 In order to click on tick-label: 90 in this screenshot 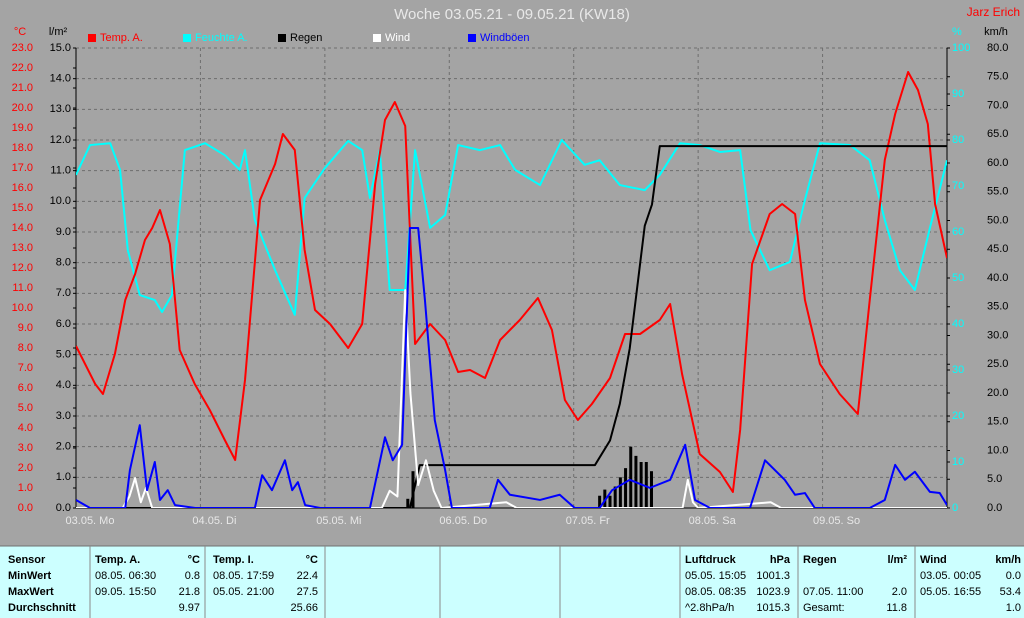, I will do `click(958, 94)`.